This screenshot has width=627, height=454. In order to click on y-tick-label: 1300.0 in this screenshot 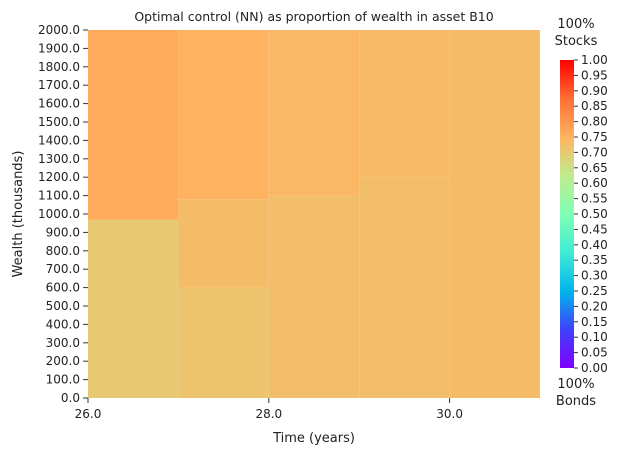, I will do `click(59, 159)`.